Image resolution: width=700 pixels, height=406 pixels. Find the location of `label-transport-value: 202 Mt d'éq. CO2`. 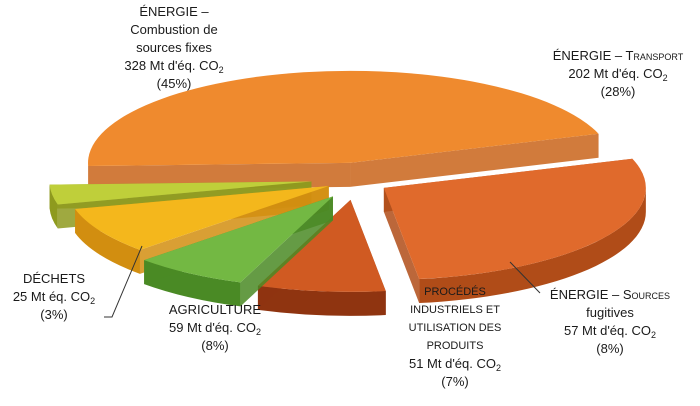

label-transport-value: 202 Mt d'éq. CO2 is located at coordinates (618, 74).